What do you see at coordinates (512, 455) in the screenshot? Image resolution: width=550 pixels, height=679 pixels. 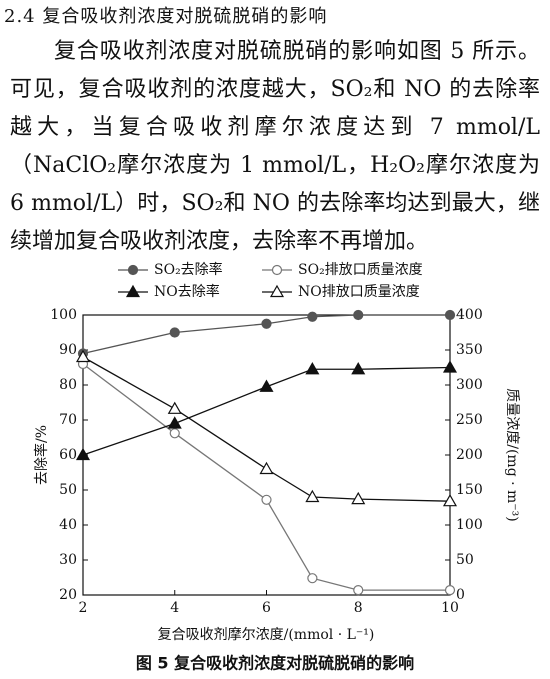 I see `y2-axis-label: 质量浓度/(mg · m⁻³)` at bounding box center [512, 455].